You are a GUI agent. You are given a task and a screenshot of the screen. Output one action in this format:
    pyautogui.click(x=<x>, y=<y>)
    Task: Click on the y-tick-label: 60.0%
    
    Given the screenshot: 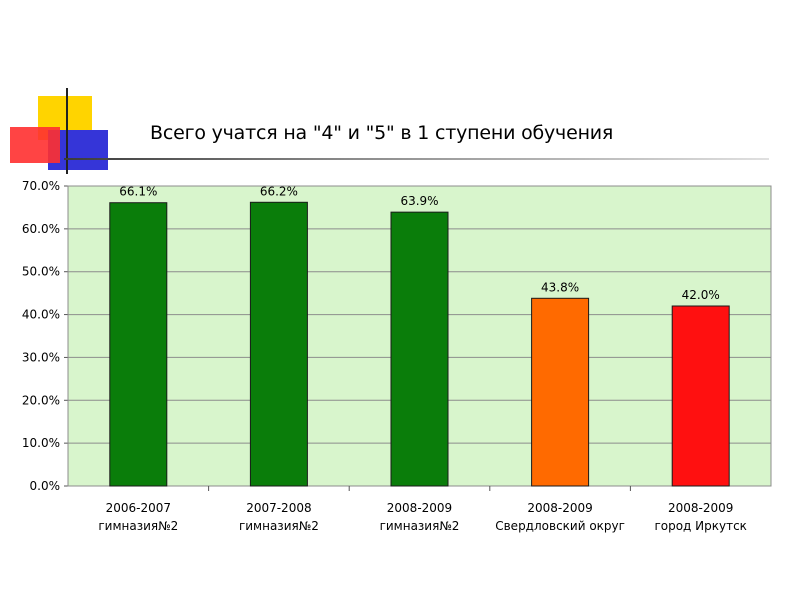 What is the action you would take?
    pyautogui.click(x=41, y=229)
    